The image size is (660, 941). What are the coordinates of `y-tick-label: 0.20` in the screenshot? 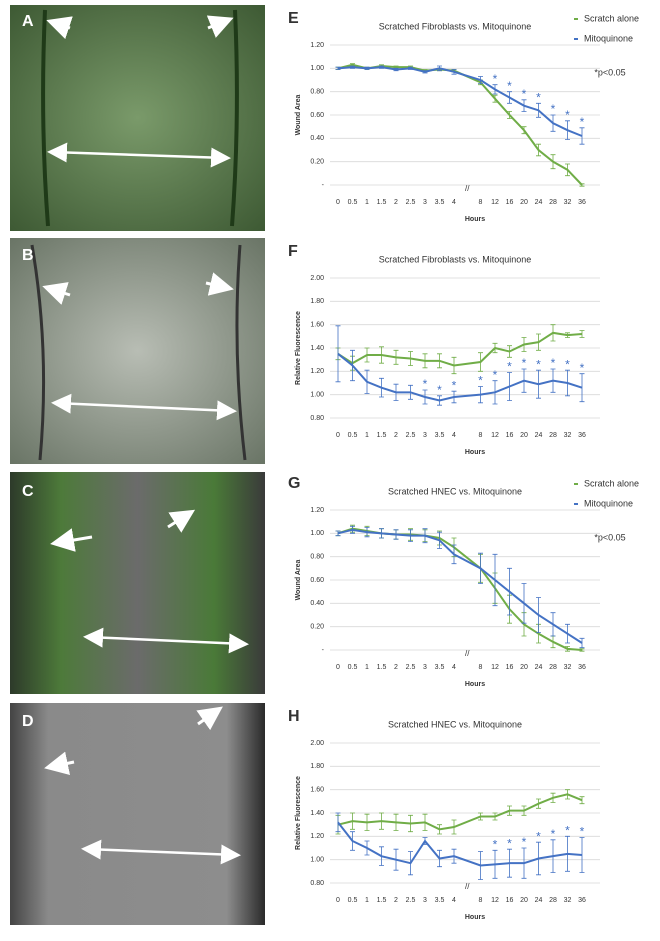 It's located at (317, 627).